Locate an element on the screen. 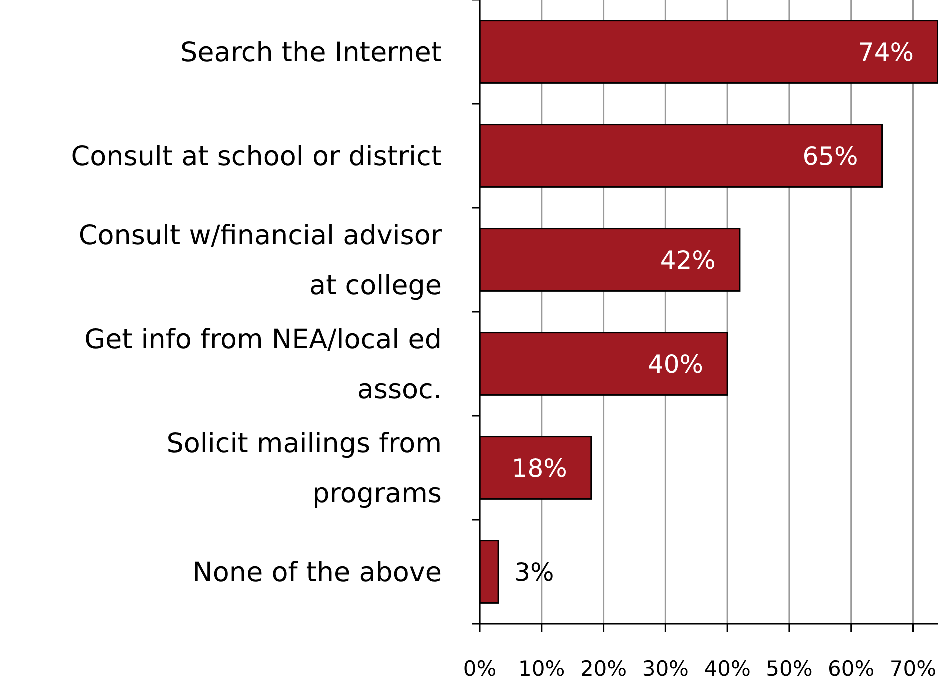 This screenshot has width=938, height=681. x-tick-label: 70% is located at coordinates (913, 669).